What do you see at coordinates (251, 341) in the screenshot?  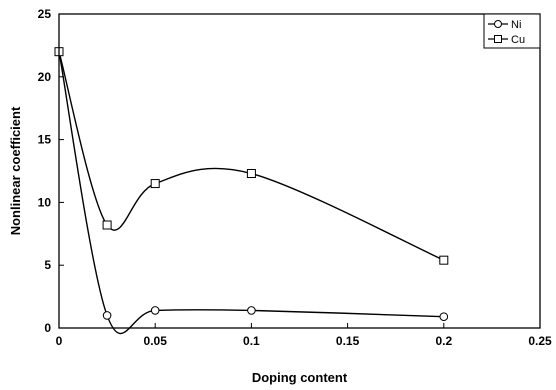 I see `x-tick-label: 0.1` at bounding box center [251, 341].